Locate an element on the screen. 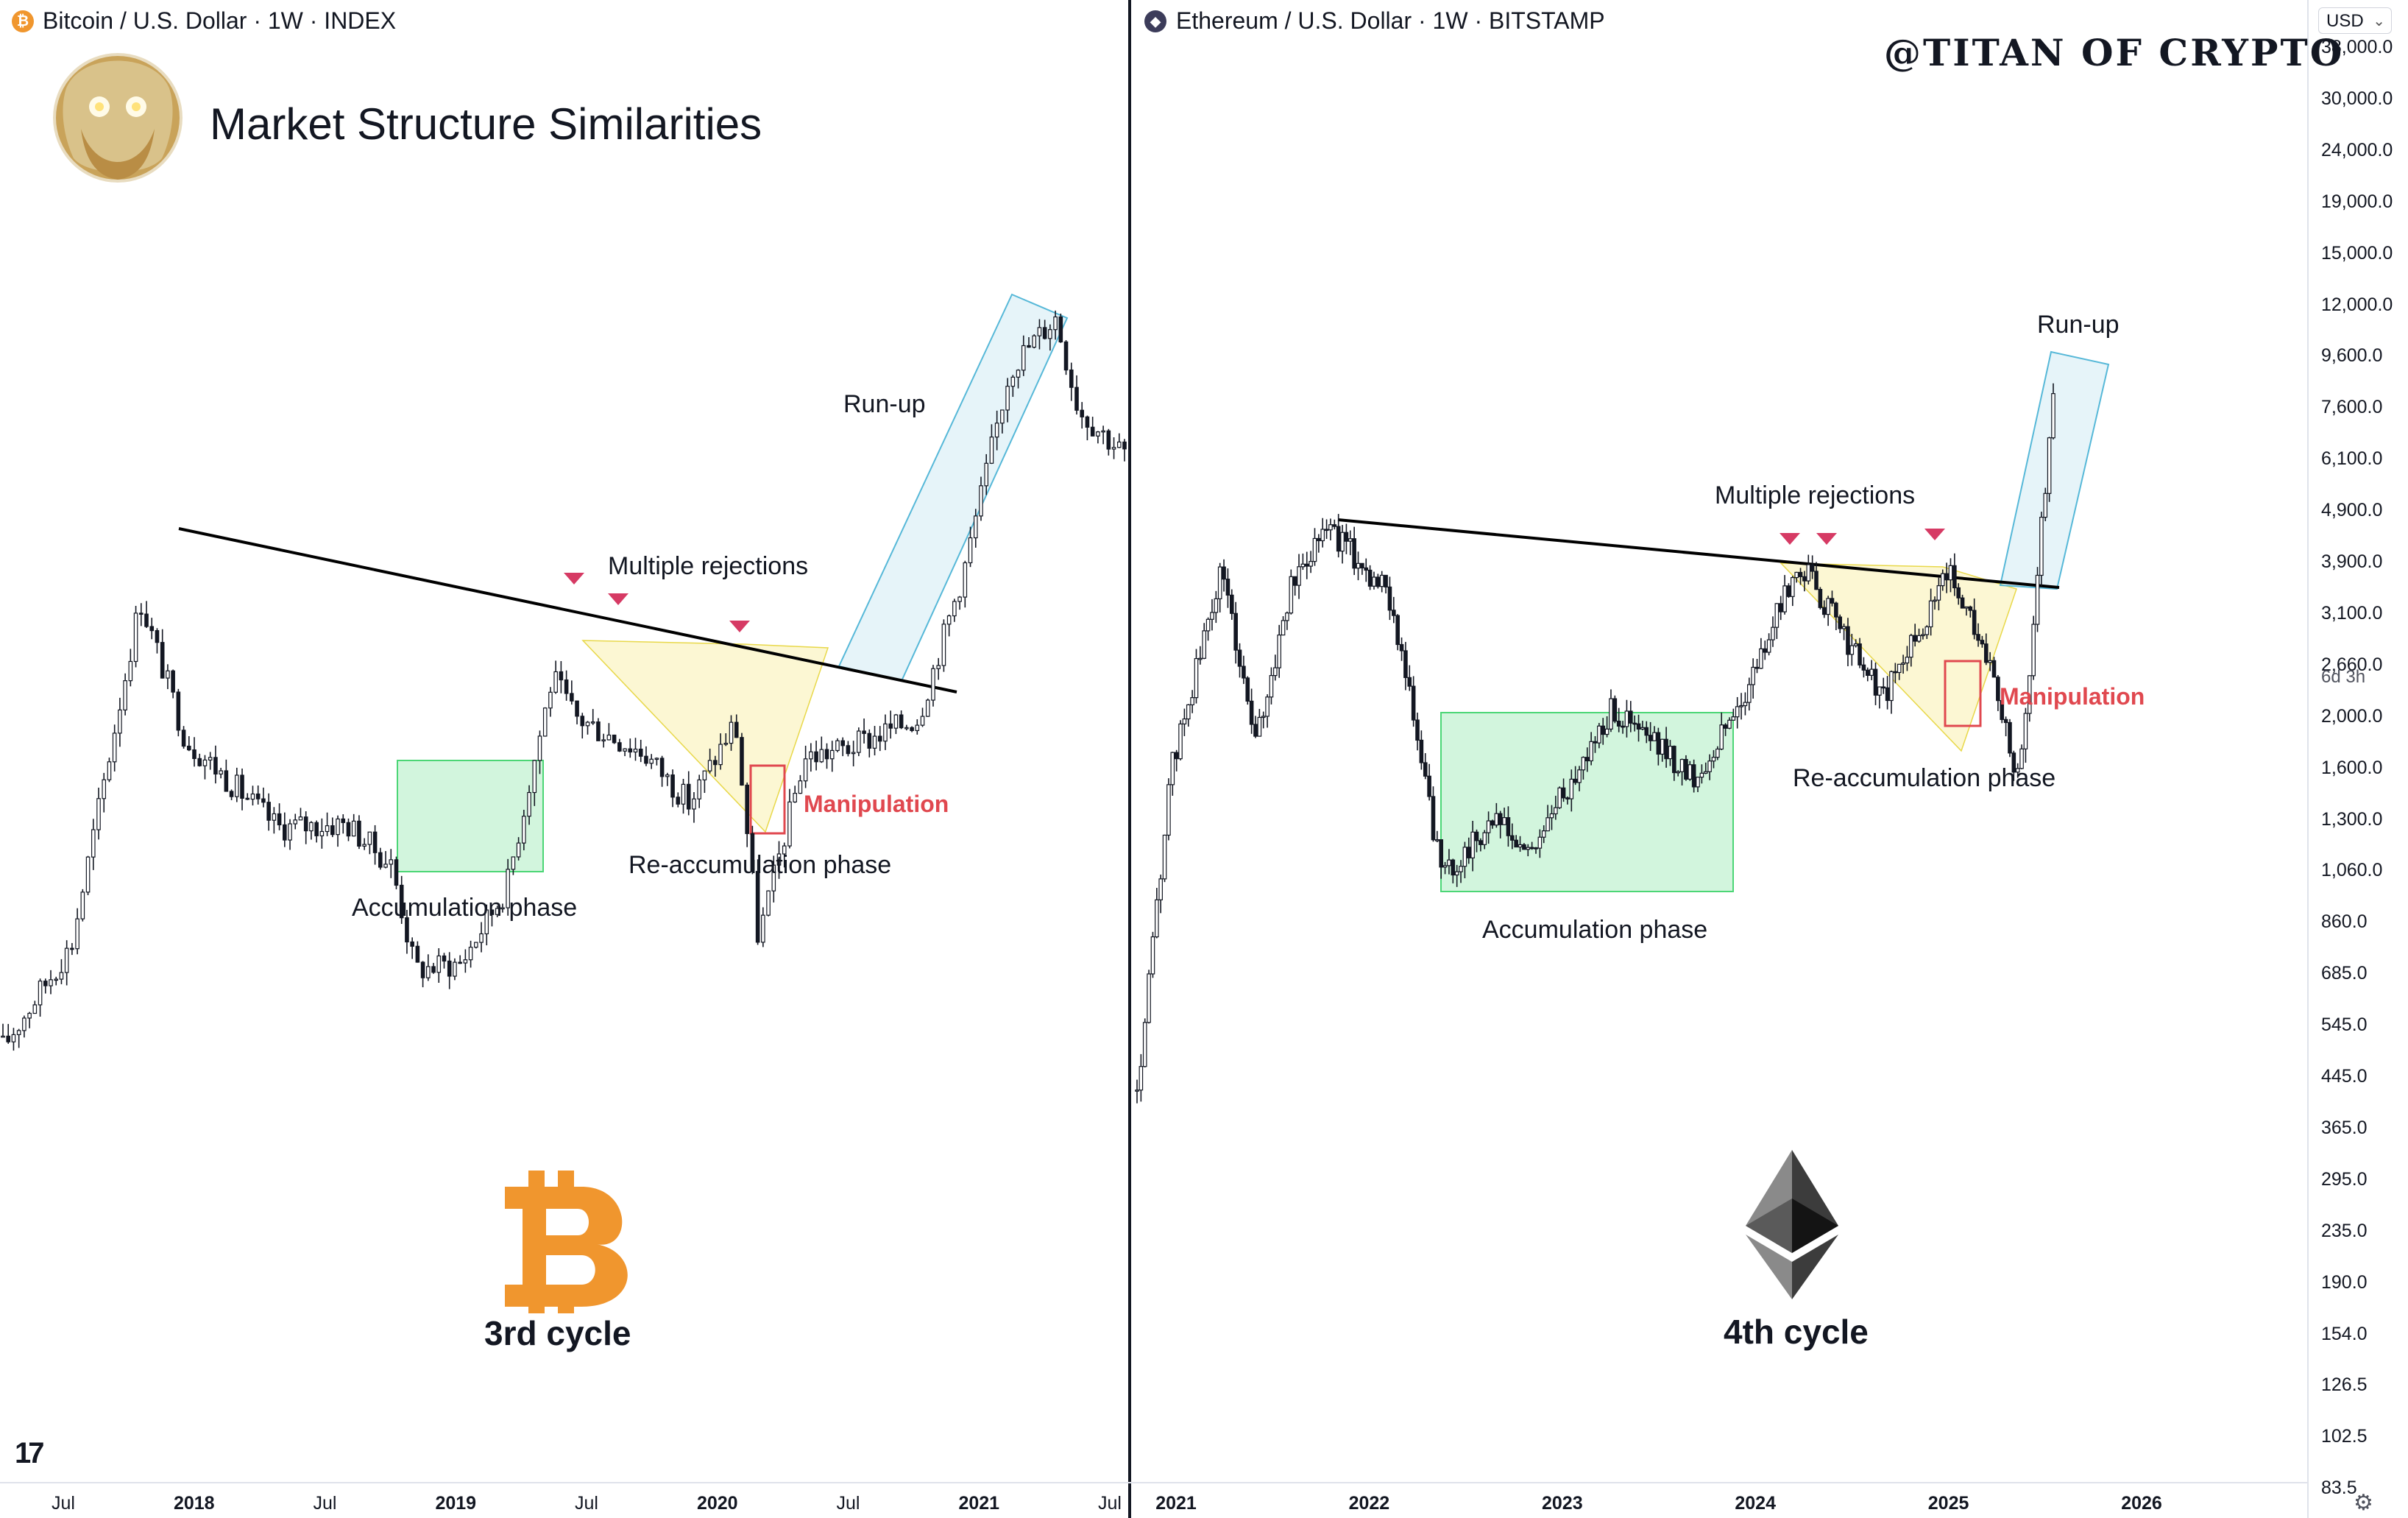 The width and height of the screenshot is (2408, 1518). eth-manipulation-box is located at coordinates (1963, 693).